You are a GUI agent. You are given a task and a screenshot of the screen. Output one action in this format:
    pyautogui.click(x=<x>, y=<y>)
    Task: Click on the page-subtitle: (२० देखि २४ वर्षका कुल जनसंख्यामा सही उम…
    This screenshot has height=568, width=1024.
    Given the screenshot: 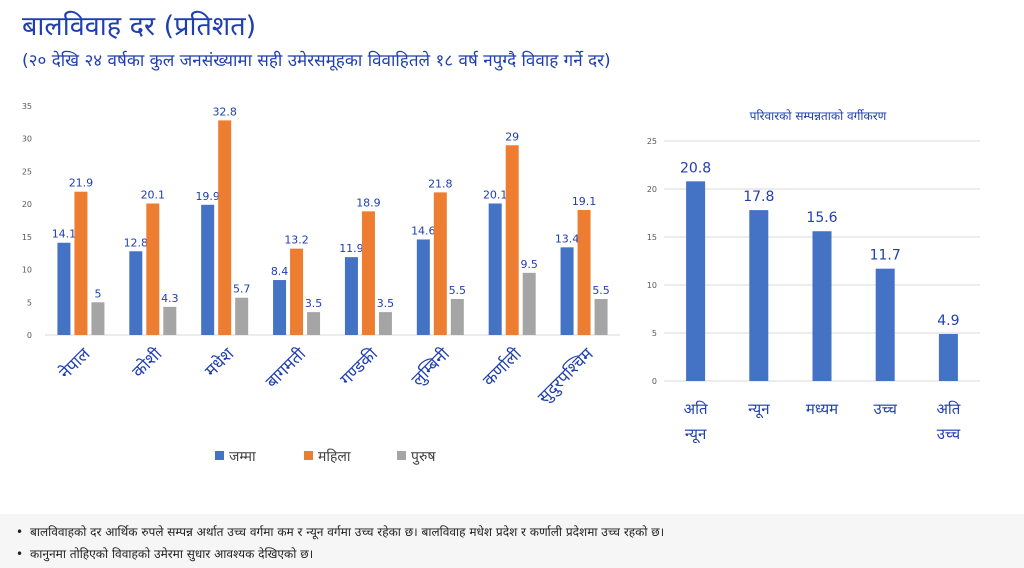 What is the action you would take?
    pyautogui.click(x=316, y=61)
    